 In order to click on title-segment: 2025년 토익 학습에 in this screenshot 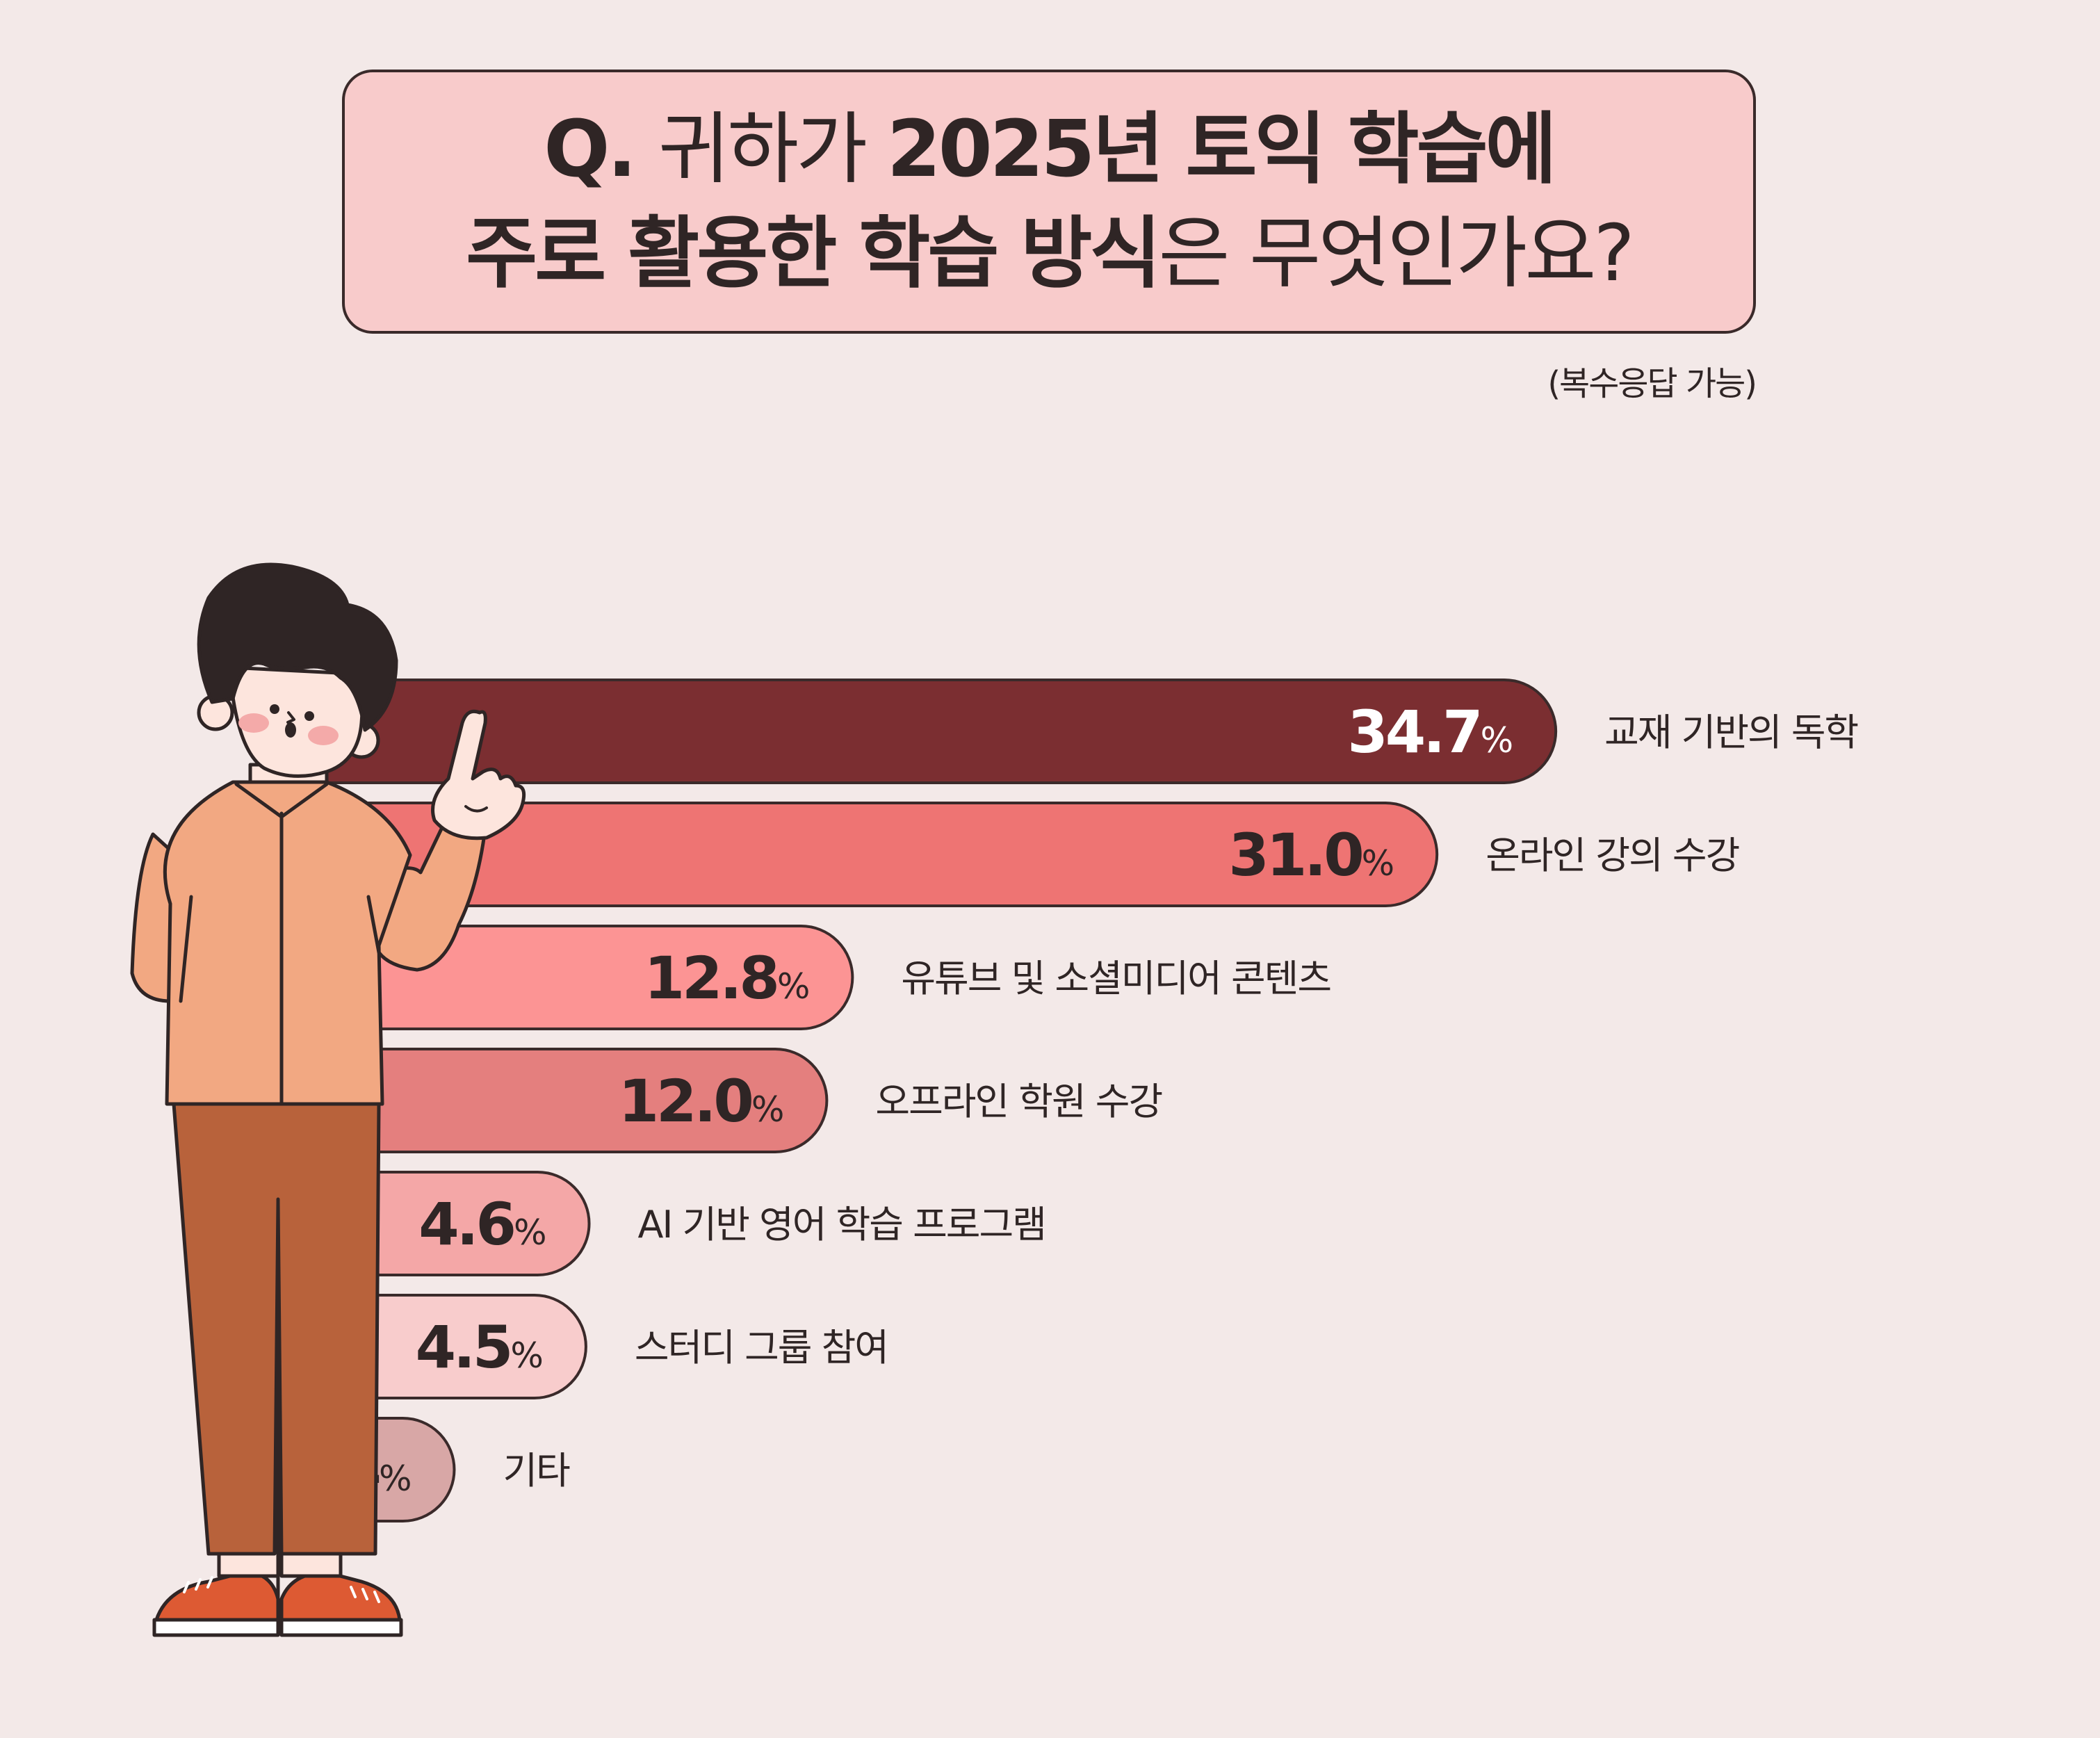, I will do `click(1222, 149)`.